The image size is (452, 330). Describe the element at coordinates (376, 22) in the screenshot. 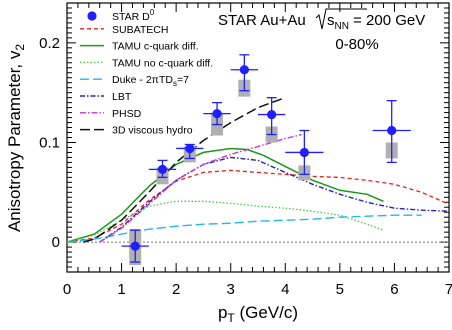

I see `svg-text: sNN = 200 GeV` at that location.